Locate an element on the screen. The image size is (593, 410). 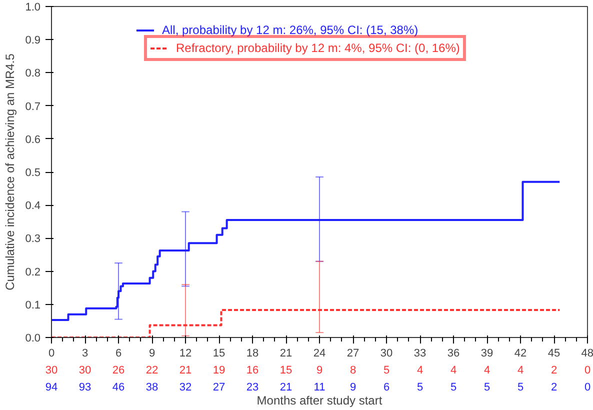
x-tick-label: 12 is located at coordinates (185, 354).